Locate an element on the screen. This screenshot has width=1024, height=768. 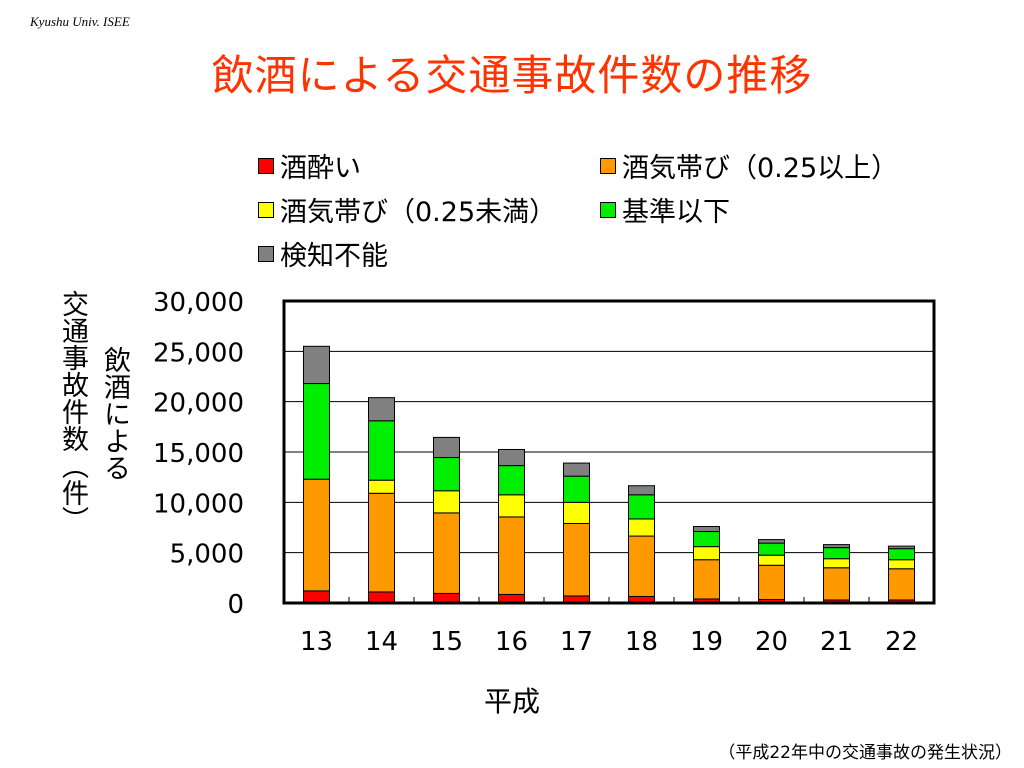
y-tick-label: 0 is located at coordinates (235, 605).